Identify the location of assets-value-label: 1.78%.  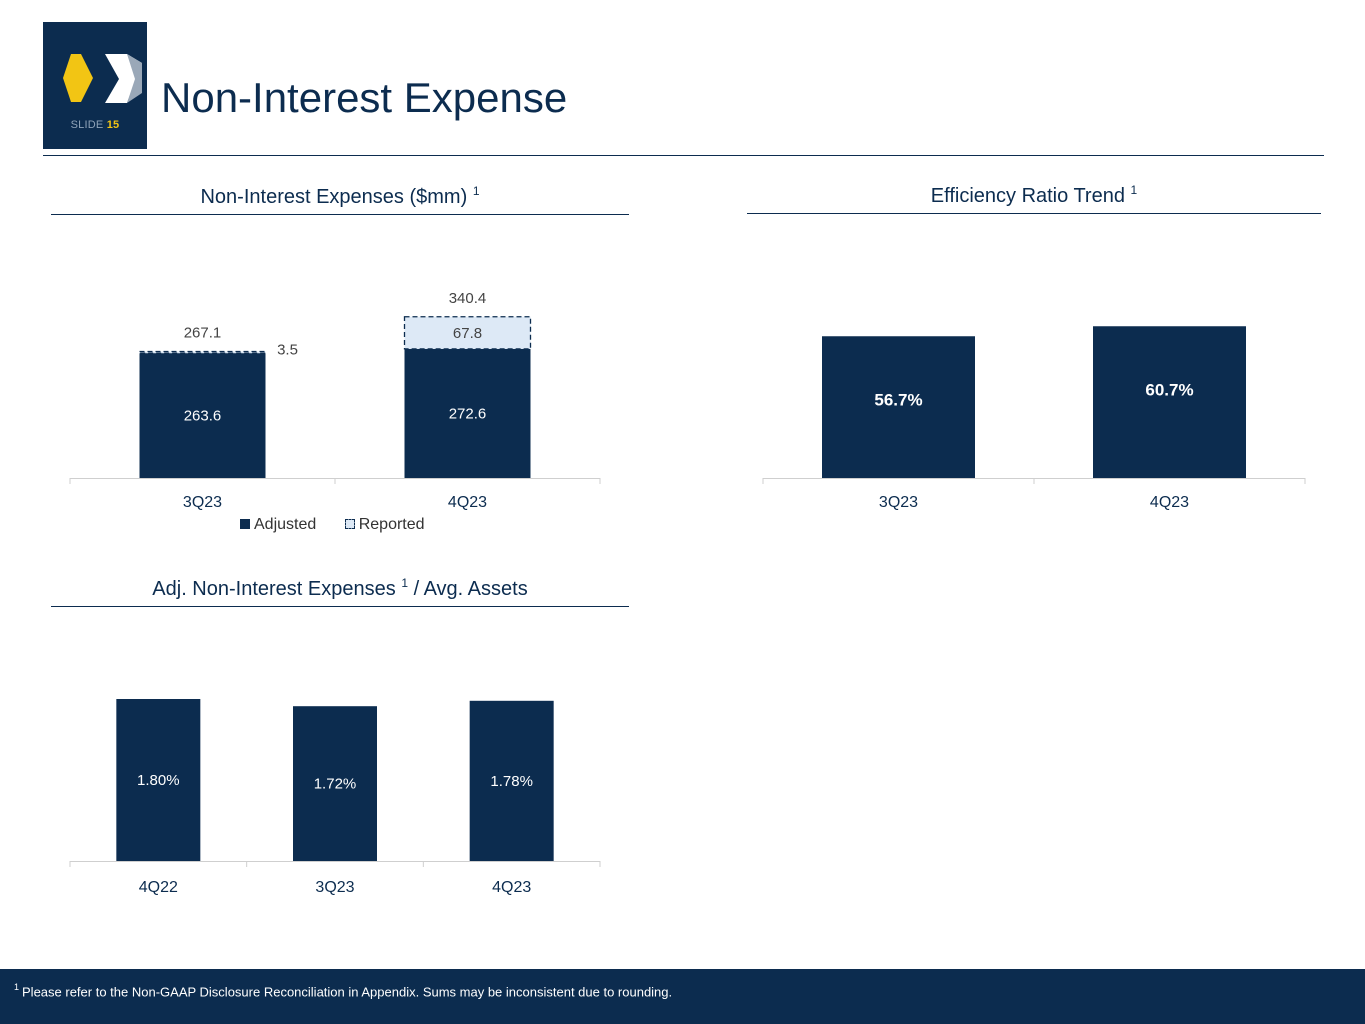
(511, 781).